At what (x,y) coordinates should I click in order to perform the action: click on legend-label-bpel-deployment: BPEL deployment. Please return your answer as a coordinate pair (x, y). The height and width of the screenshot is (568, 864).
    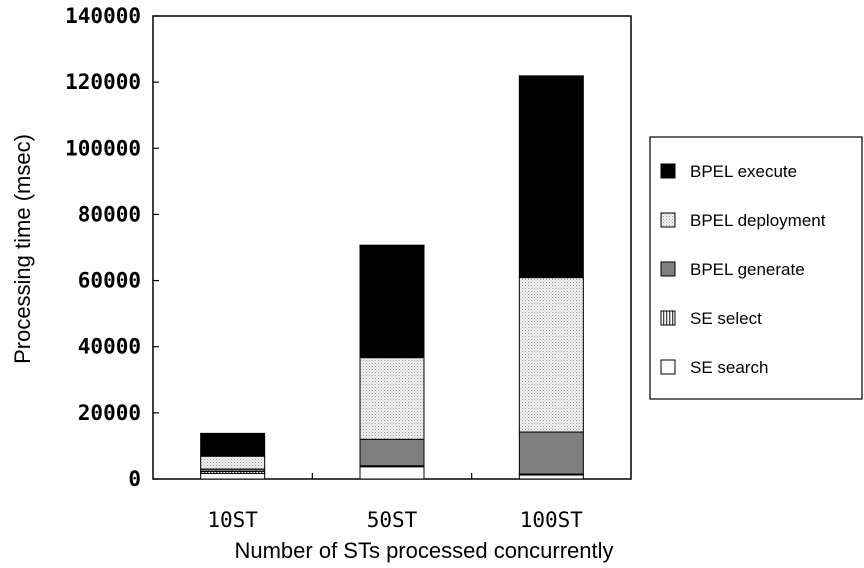
    Looking at the image, I should click on (758, 220).